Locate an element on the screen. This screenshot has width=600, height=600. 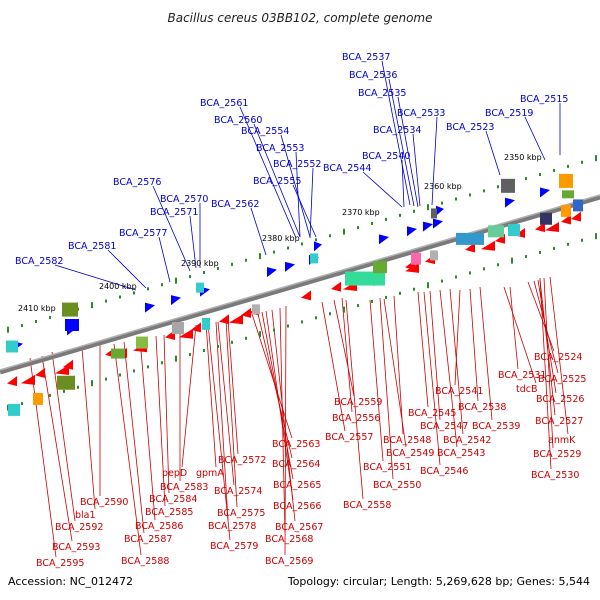
gene-label: BCA_2587 is located at coordinates (148, 539).